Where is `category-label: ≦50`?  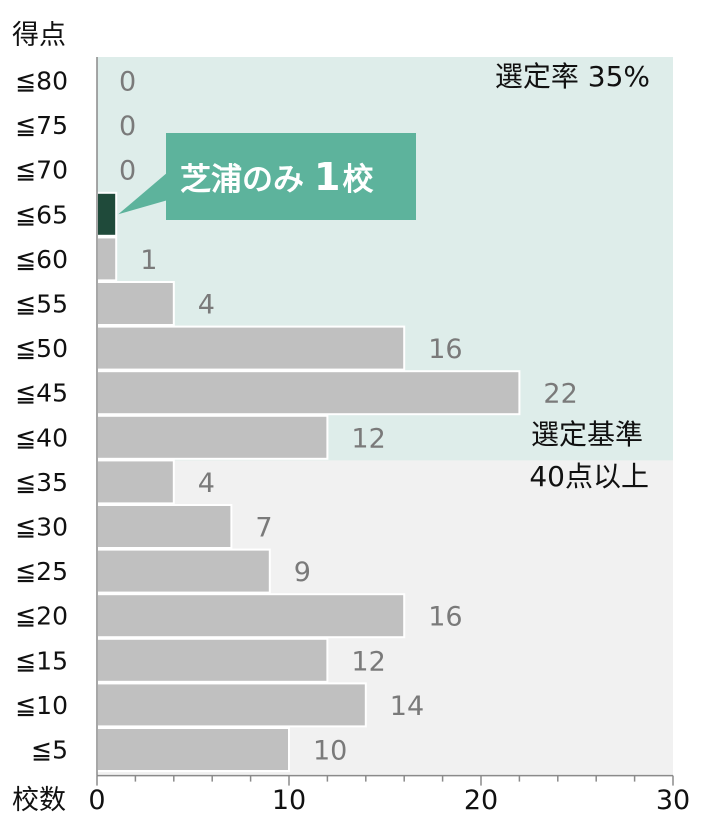
category-label: ≦50 is located at coordinates (41, 348).